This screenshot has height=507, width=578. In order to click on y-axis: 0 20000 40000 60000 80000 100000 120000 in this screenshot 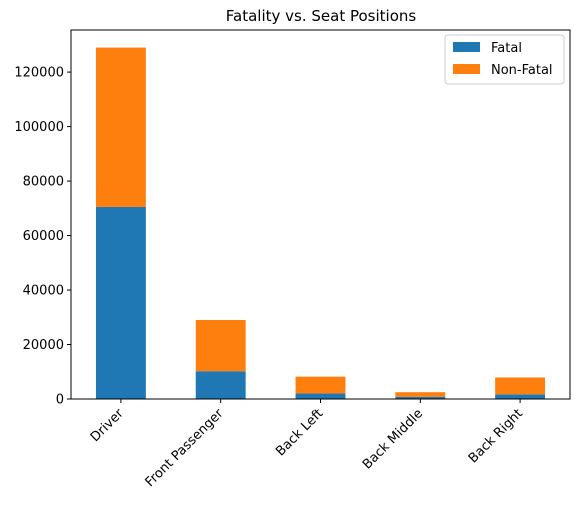, I will do `click(42, 237)`.